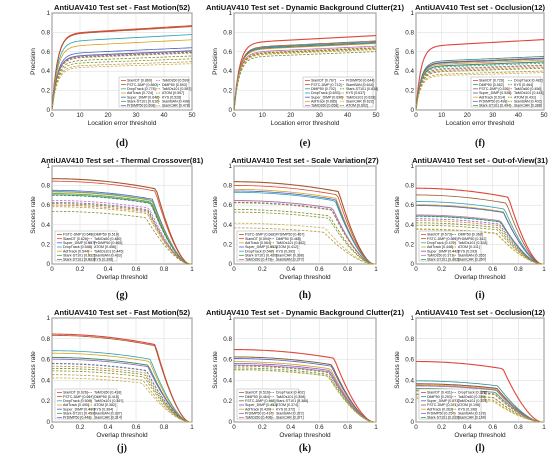 The height and width of the screenshot is (456, 550). Describe the element at coordinates (472, 414) in the screenshot. I see `legend-entry: SiamBAN [0.178]` at that location.